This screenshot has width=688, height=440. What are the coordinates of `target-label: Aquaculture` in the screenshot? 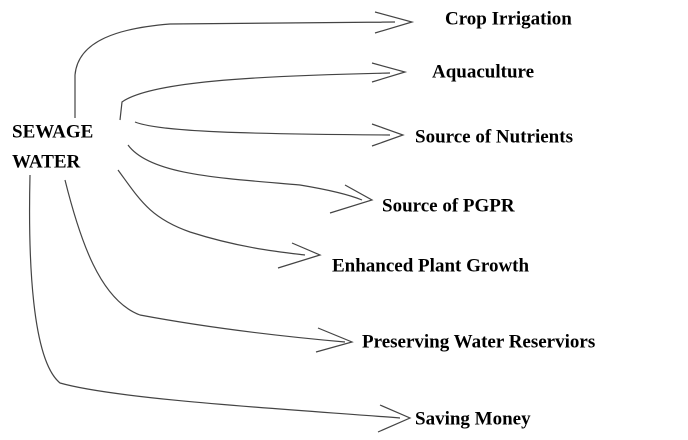 It's located at (483, 71).